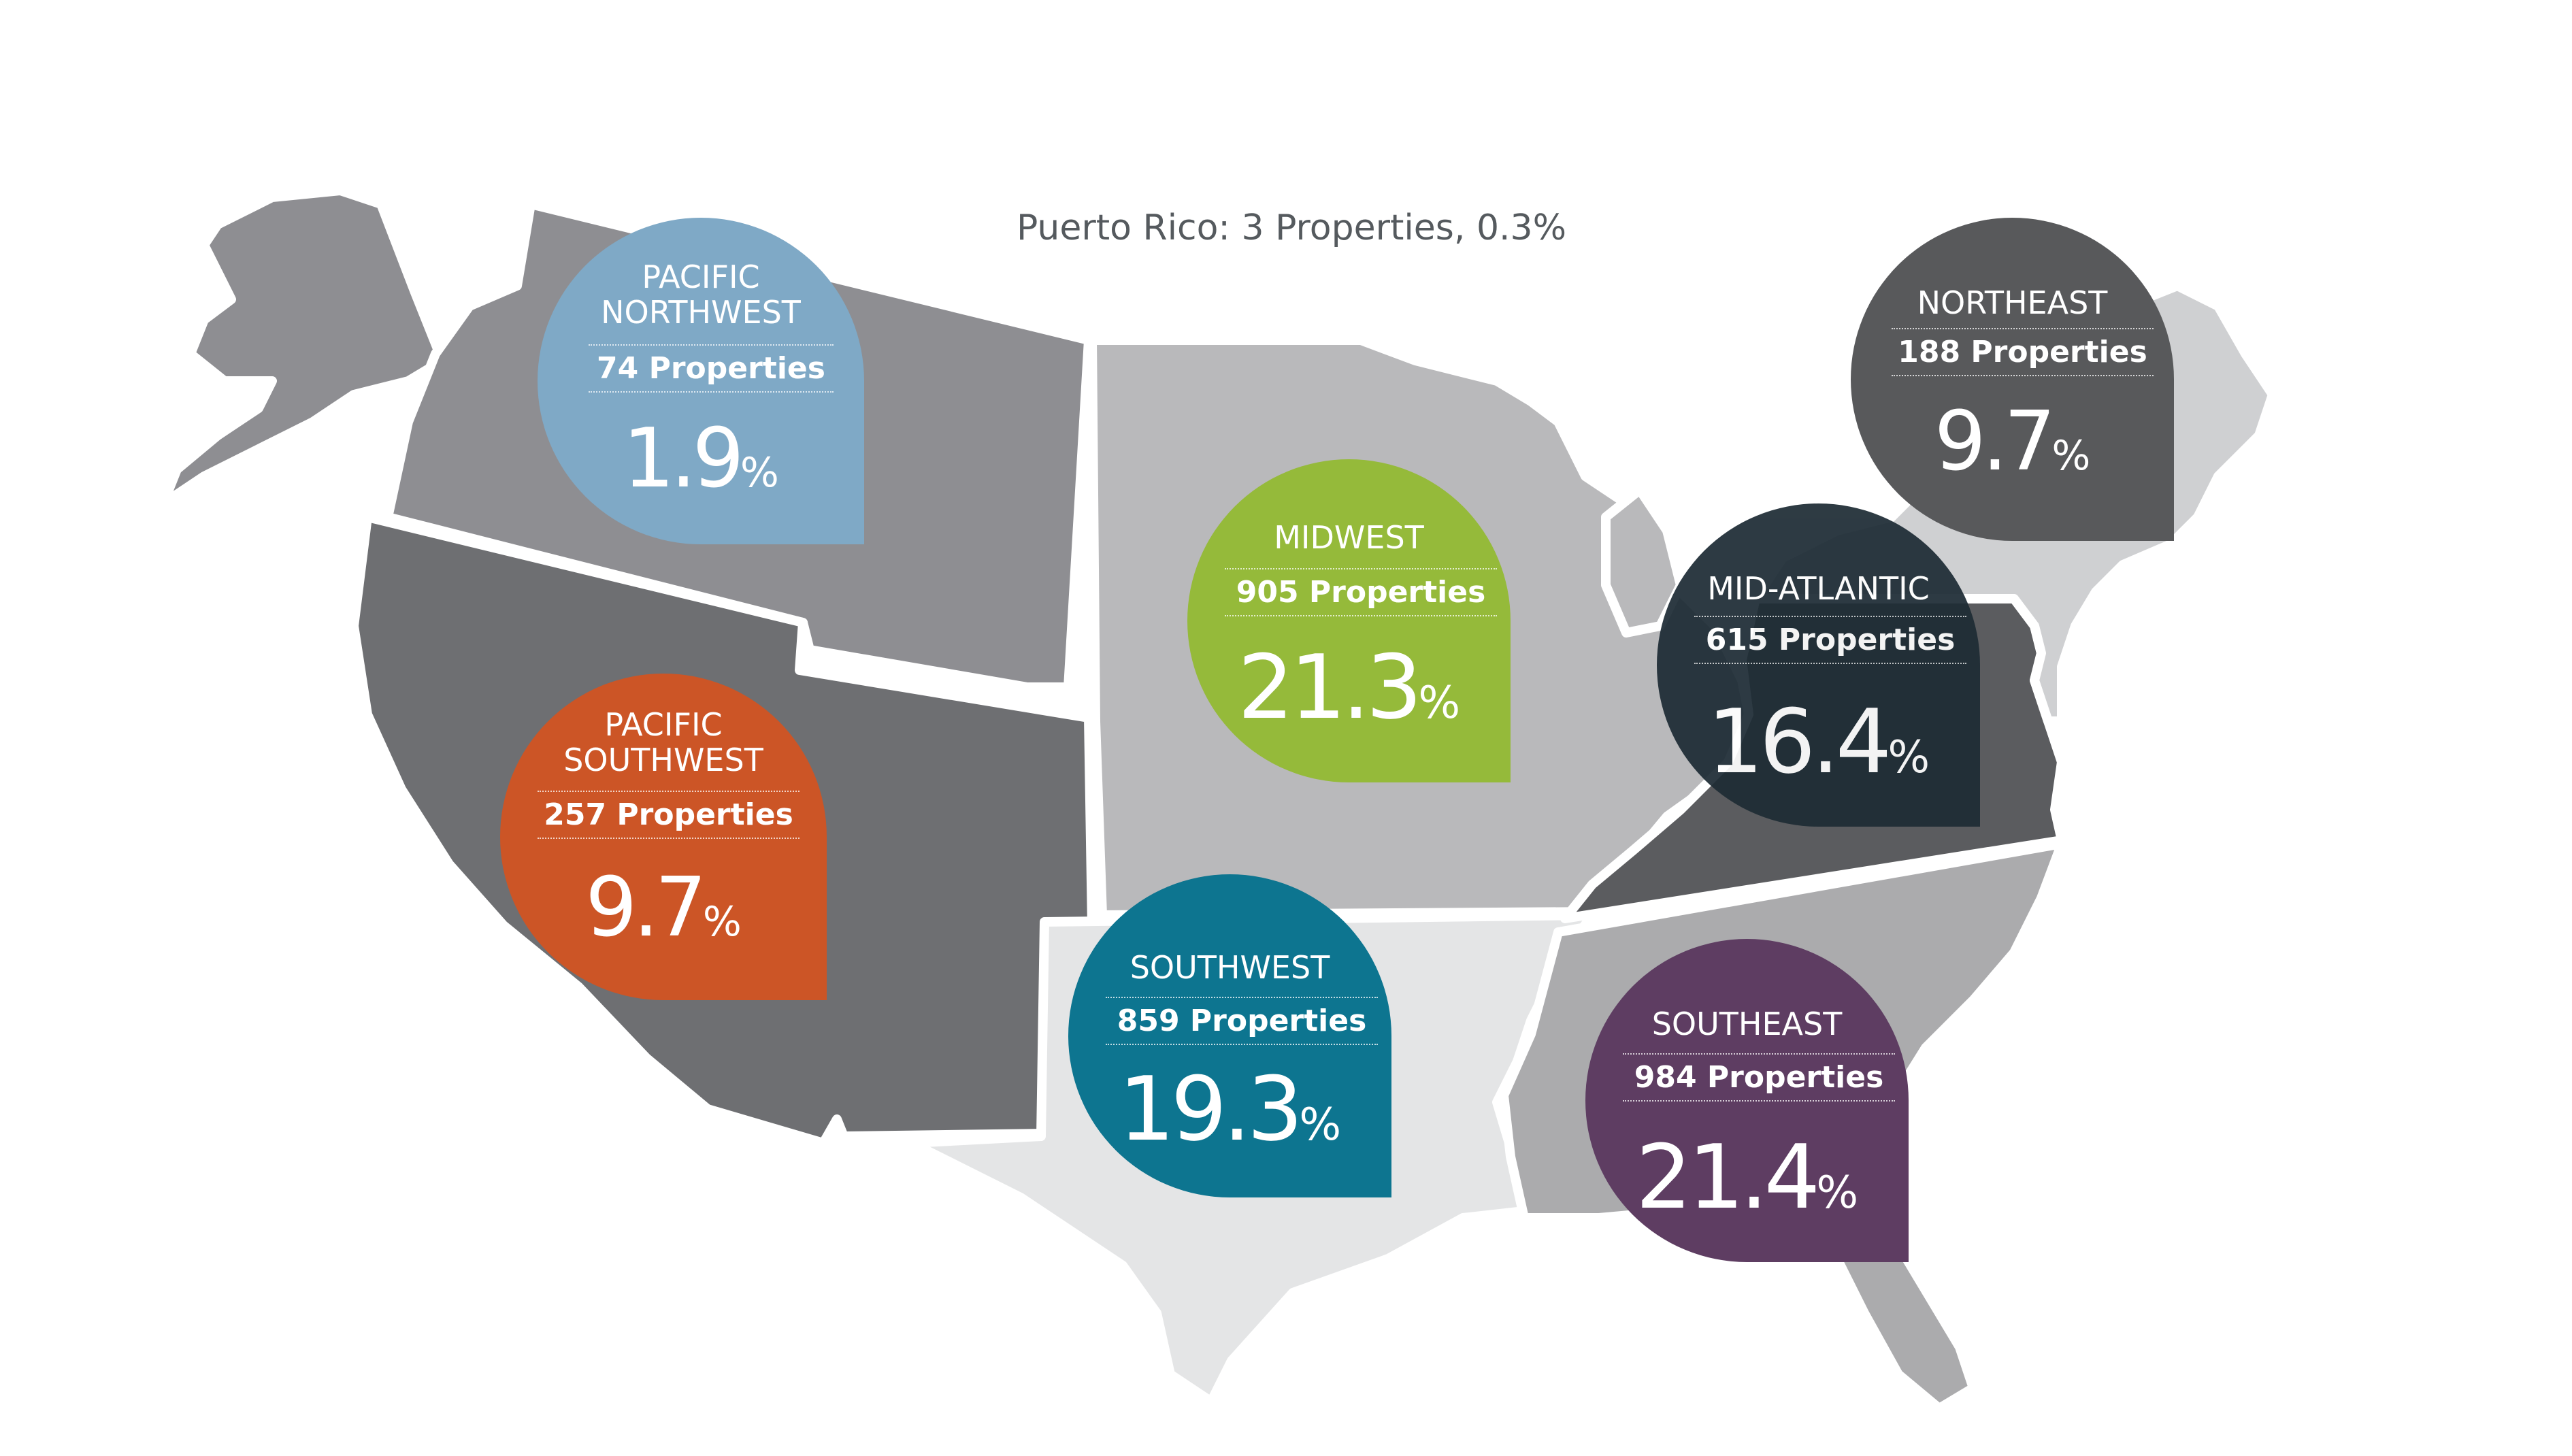 Image resolution: width=2572 pixels, height=1456 pixels. Describe the element at coordinates (663, 742) in the screenshot. I see `region-name: PACIFIC SOUTHWEST` at that location.